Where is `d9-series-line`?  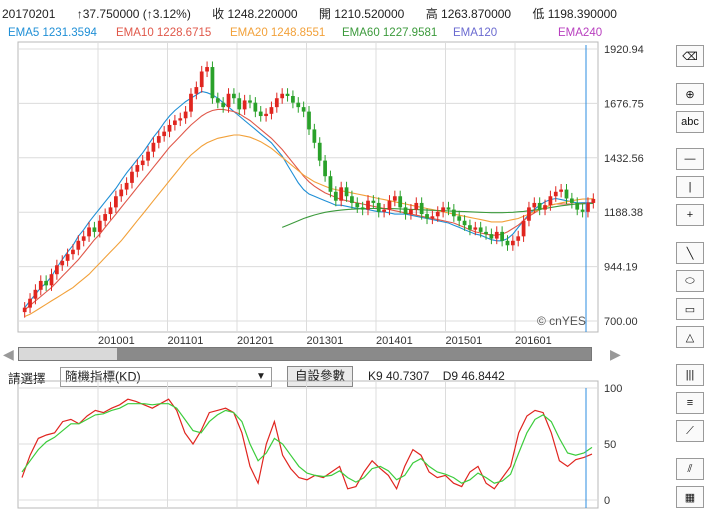
d9-series-line is located at coordinates (307, 443).